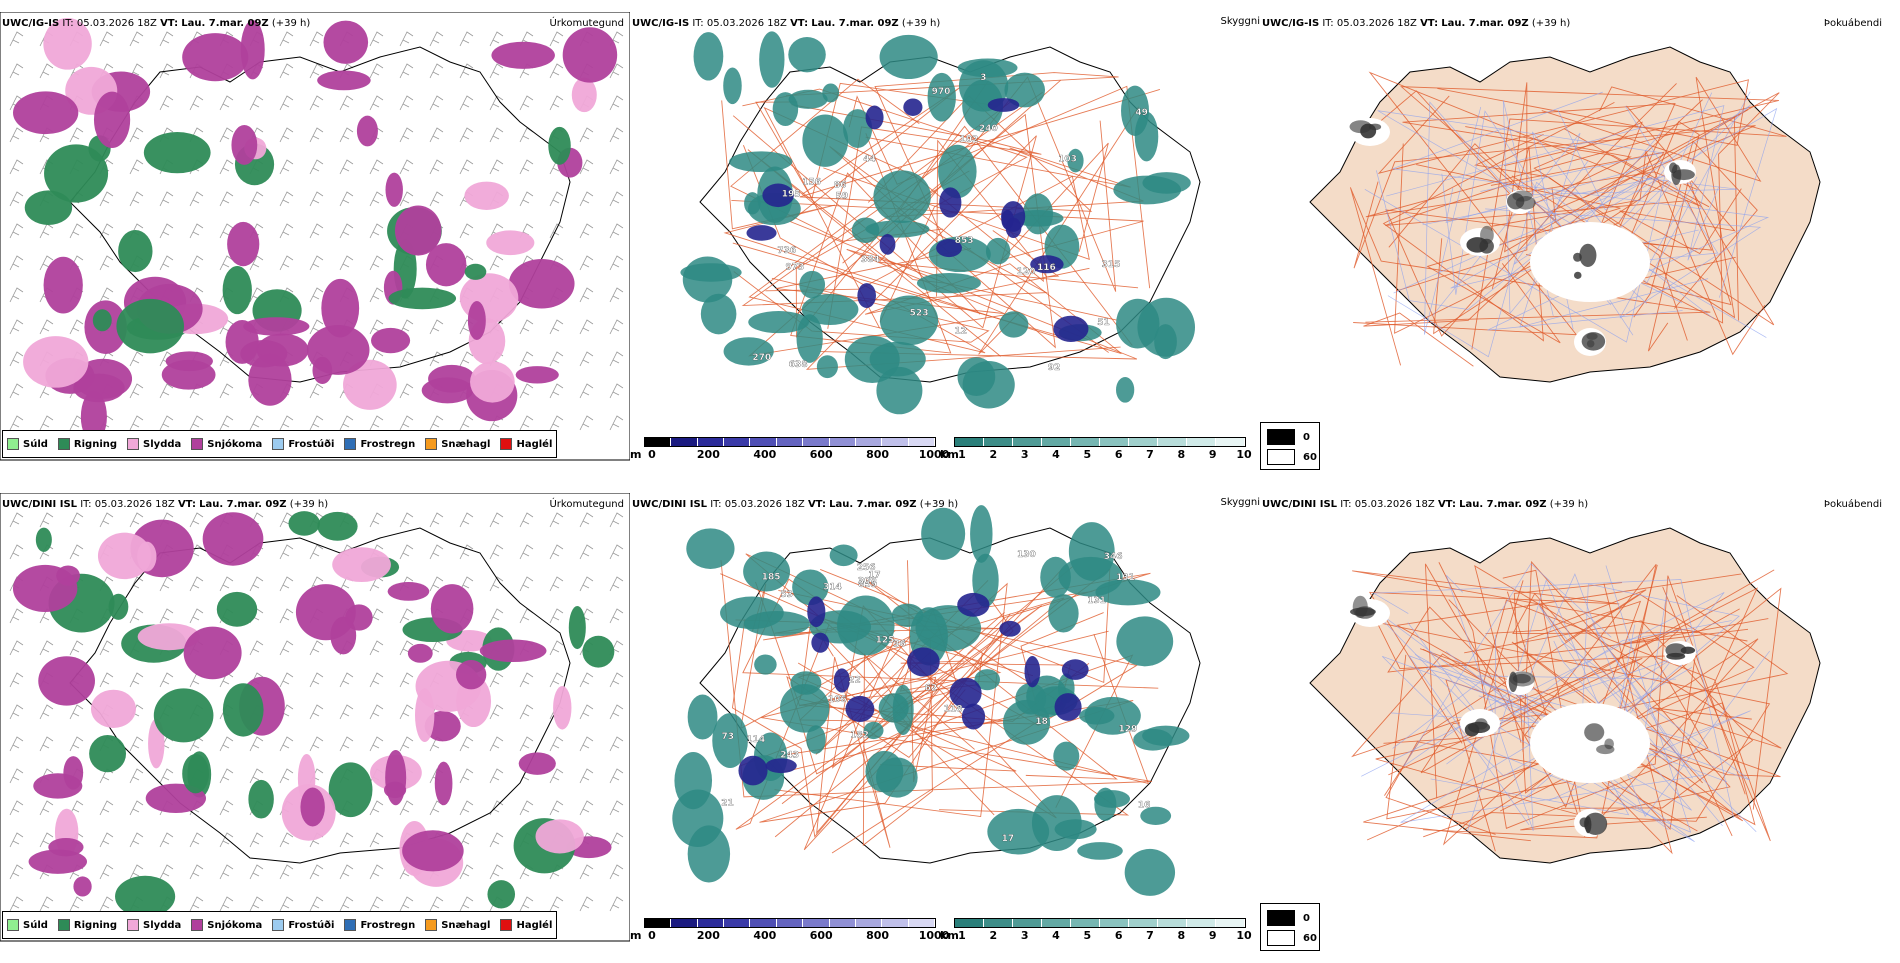 This screenshot has height=963, width=1900. Describe the element at coordinates (867, 582) in the screenshot. I see `cloud-base-label: 309` at that location.